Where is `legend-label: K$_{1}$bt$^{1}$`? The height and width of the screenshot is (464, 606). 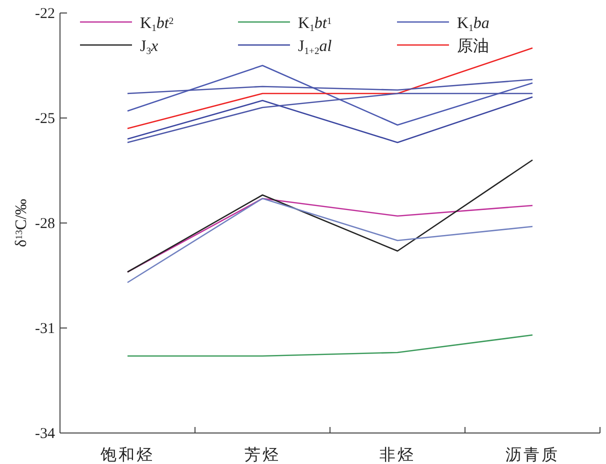 legend-label: K$_{1}$bt$^{1}$ is located at coordinates (315, 24).